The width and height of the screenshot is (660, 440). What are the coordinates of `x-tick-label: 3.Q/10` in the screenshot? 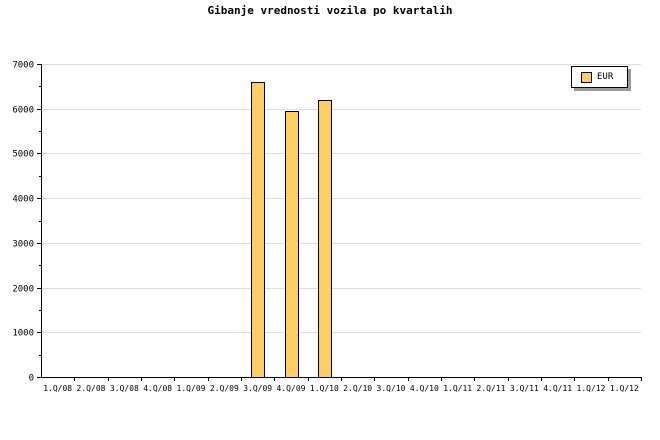 It's located at (391, 388).